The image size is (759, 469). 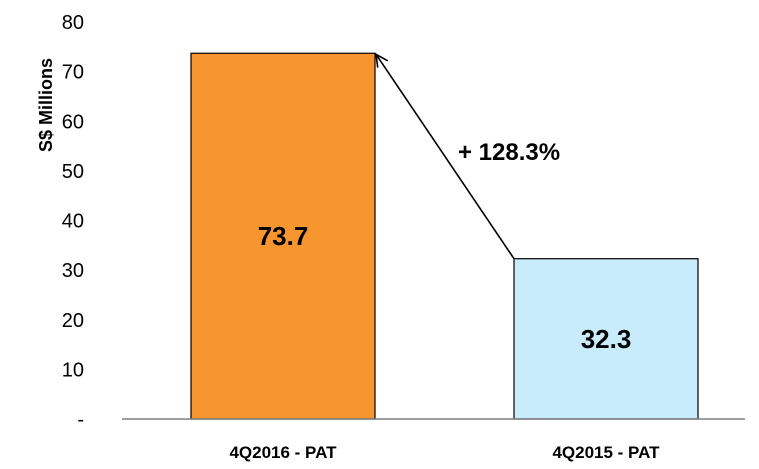 What do you see at coordinates (73, 172) in the screenshot?
I see `y-tick-label: 50` at bounding box center [73, 172].